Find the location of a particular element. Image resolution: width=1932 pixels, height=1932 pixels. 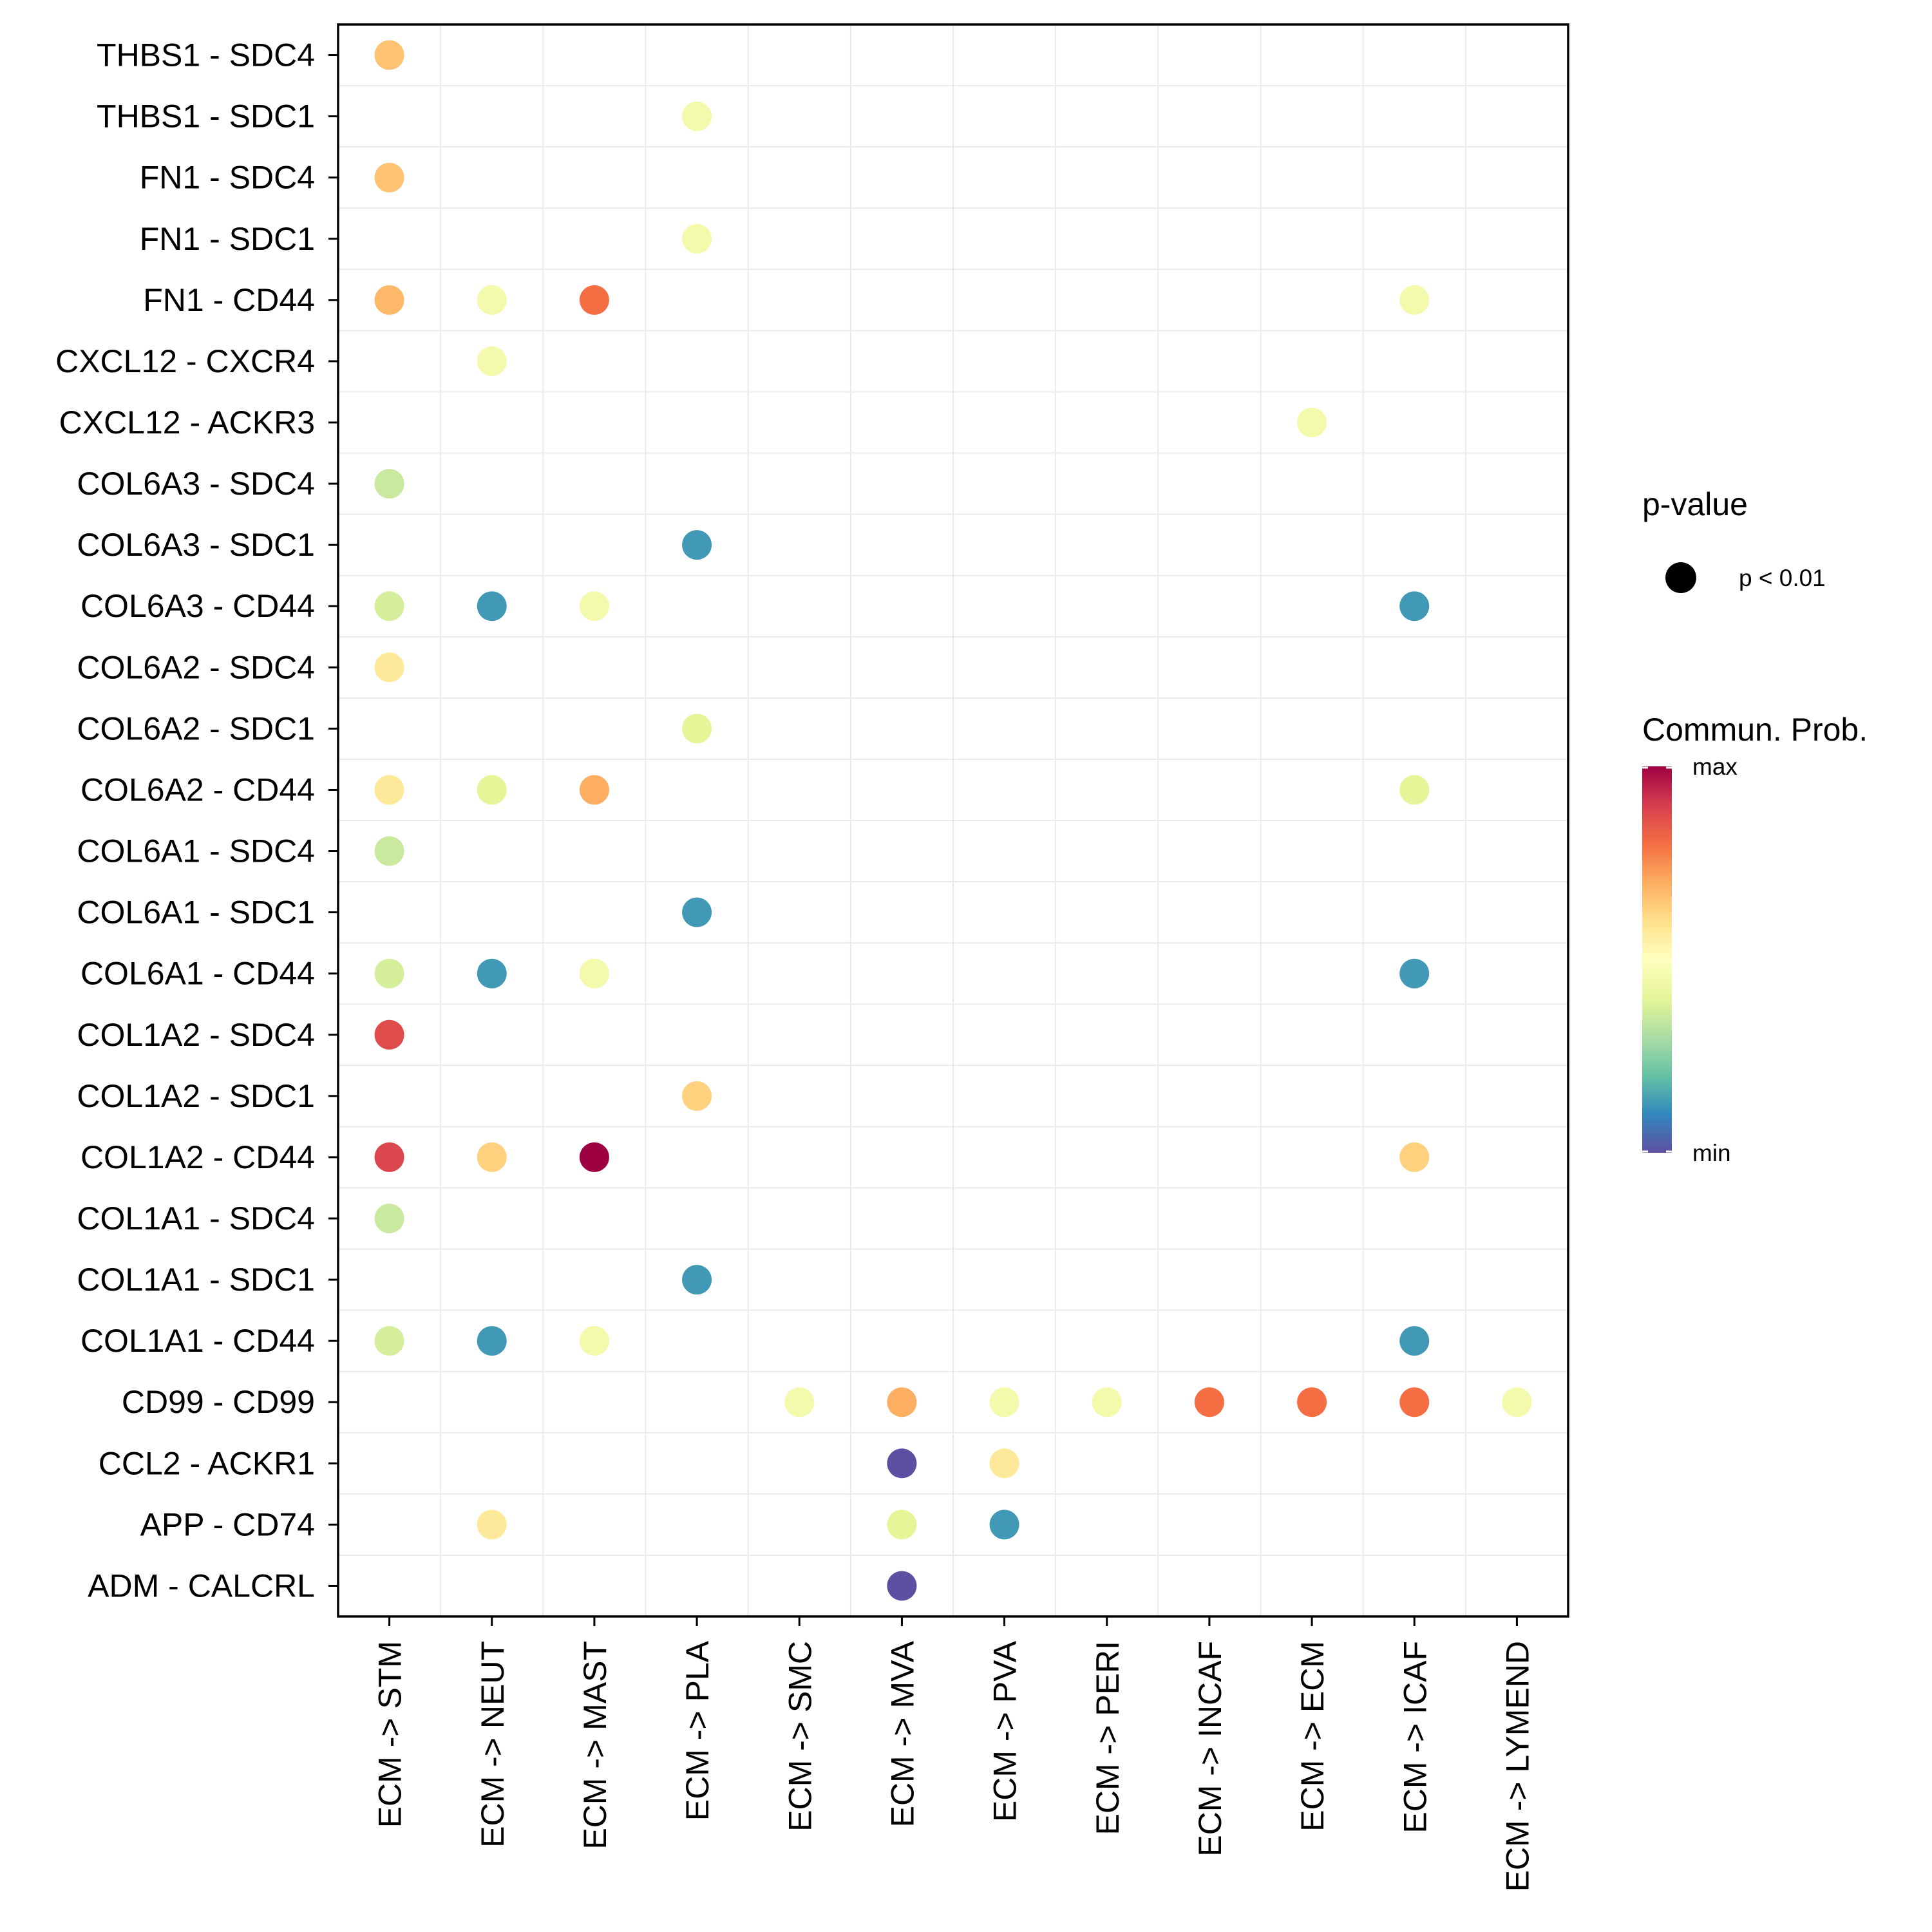

y-tick-label: COL1A1 - SDC4 is located at coordinates (196, 1218).